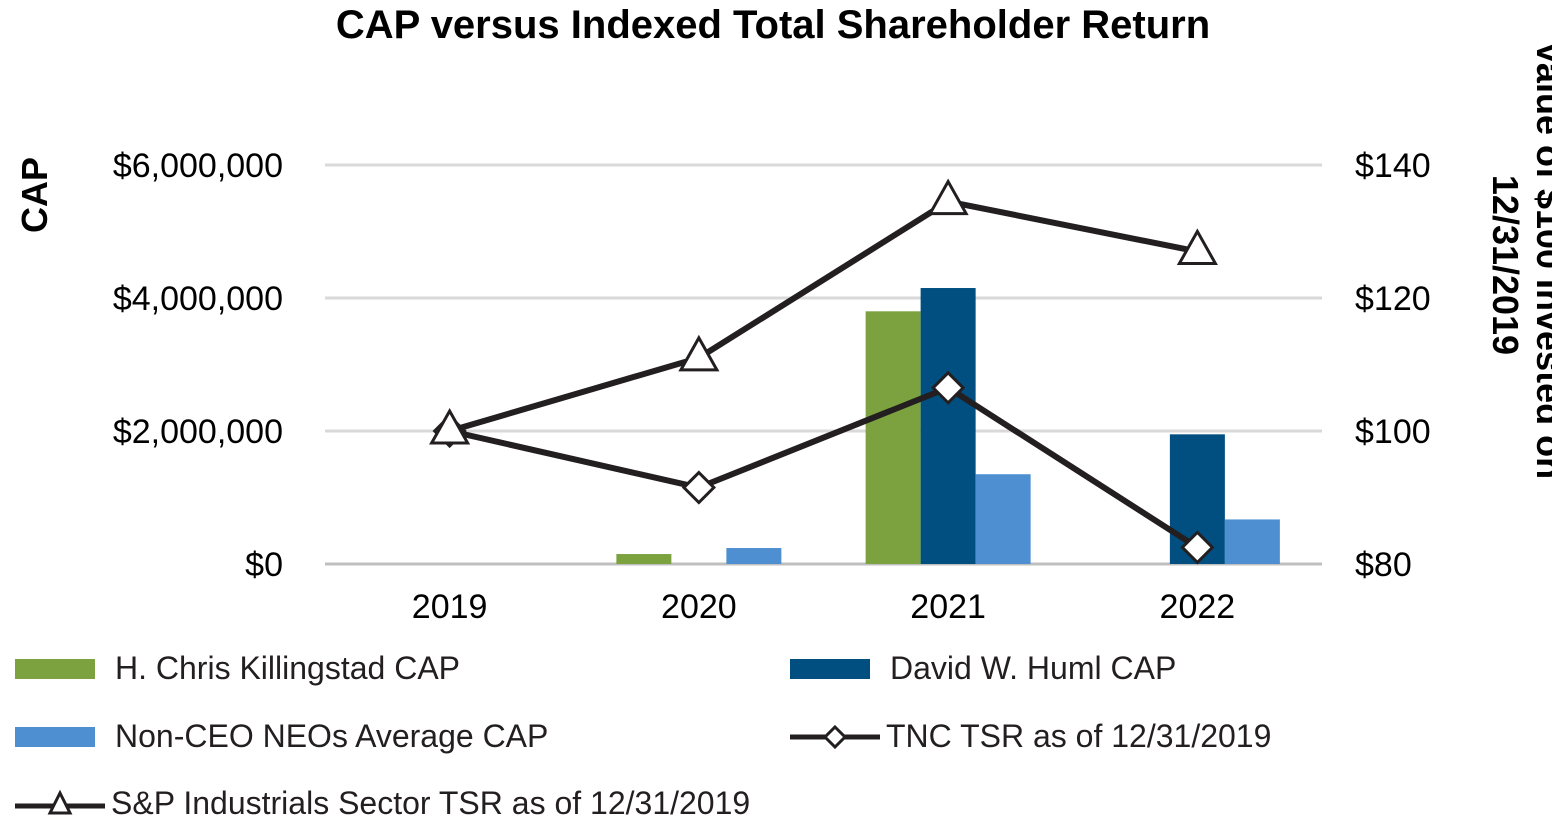  I want to click on diamond-marker-icon, so click(835, 736).